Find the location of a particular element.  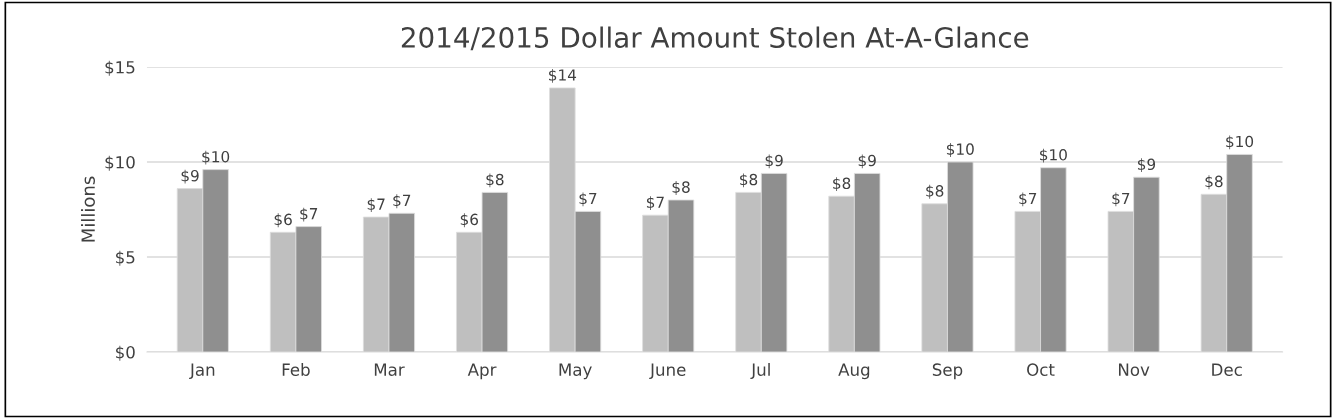

x-tick-label: Sep is located at coordinates (947, 371).